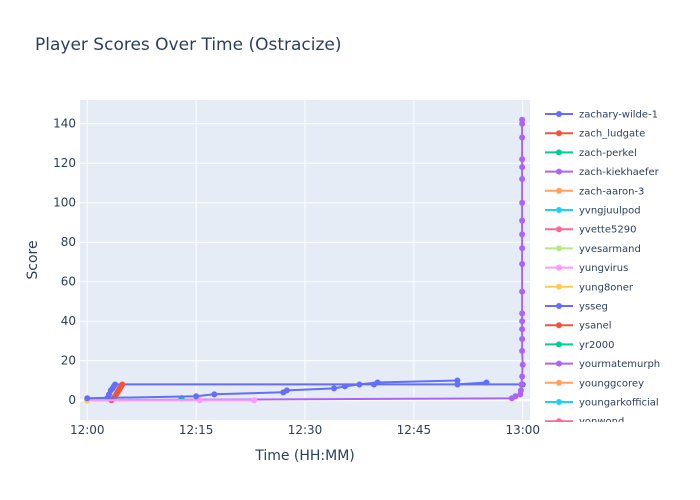  I want to click on y-tick-label: 0, so click(72, 400).